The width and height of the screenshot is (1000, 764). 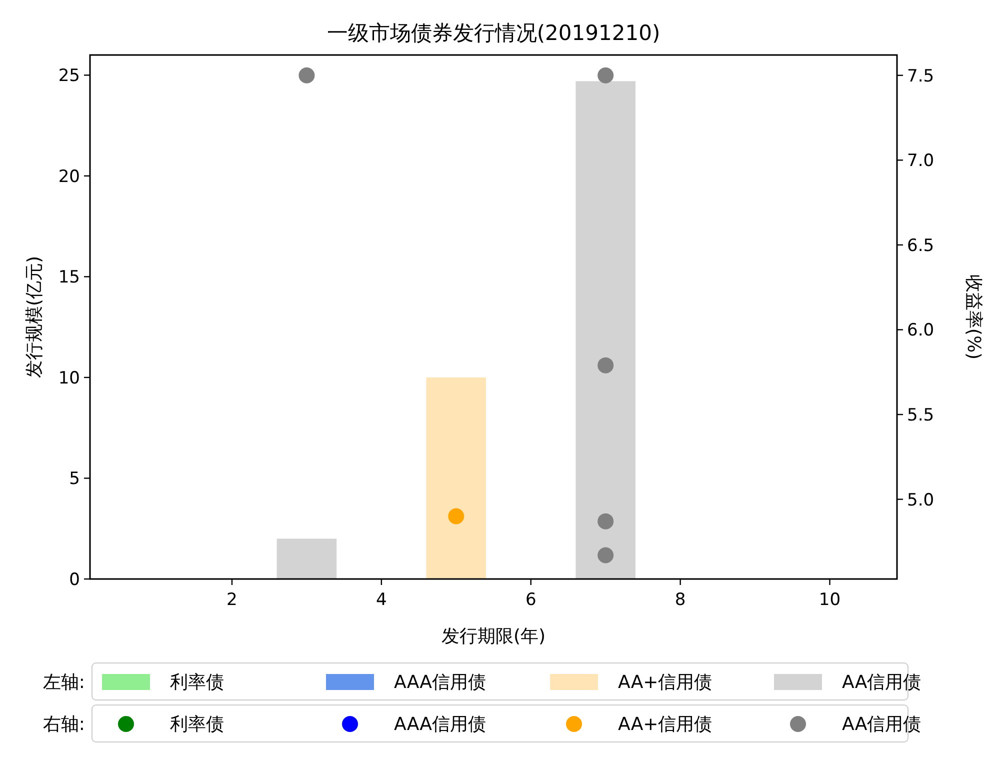 What do you see at coordinates (63, 724) in the screenshot?
I see `text: 右轴:` at bounding box center [63, 724].